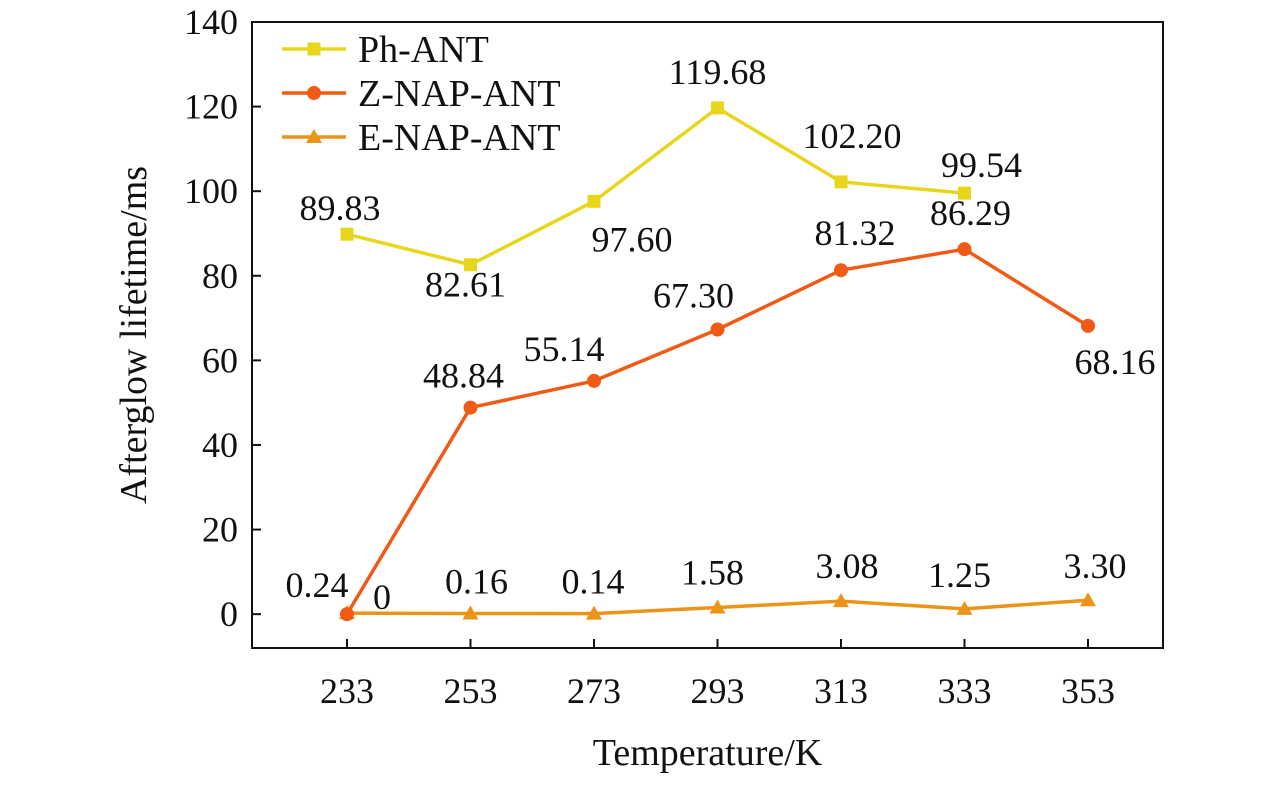  Describe the element at coordinates (693, 296) in the screenshot. I see `data-label-z-nap-ant: 67.30` at that location.